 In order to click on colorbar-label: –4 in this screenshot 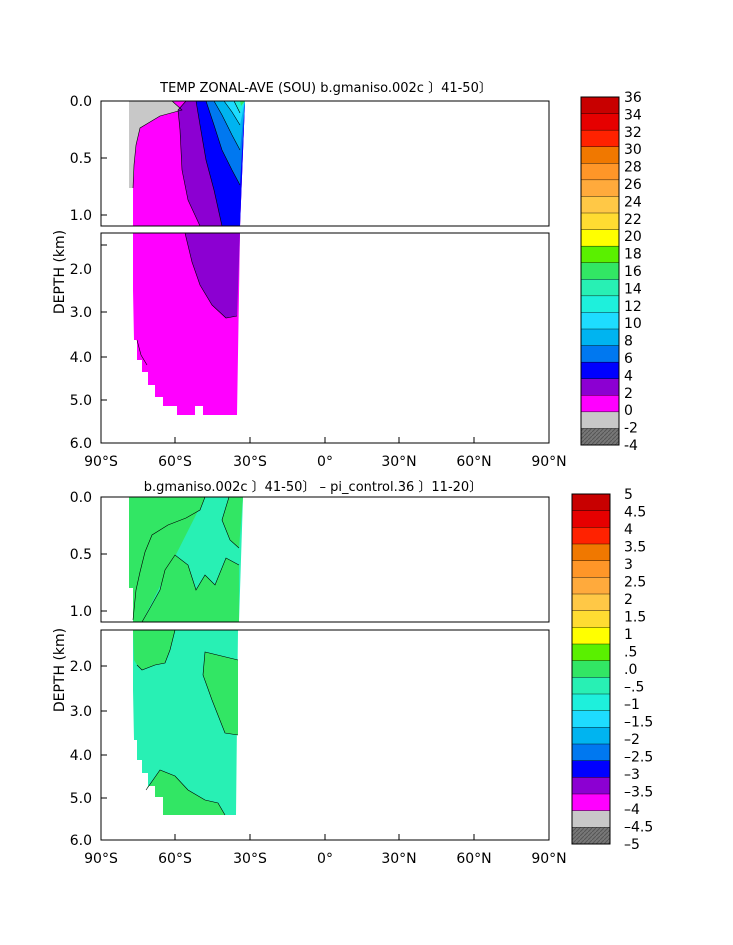, I will do `click(632, 810)`.